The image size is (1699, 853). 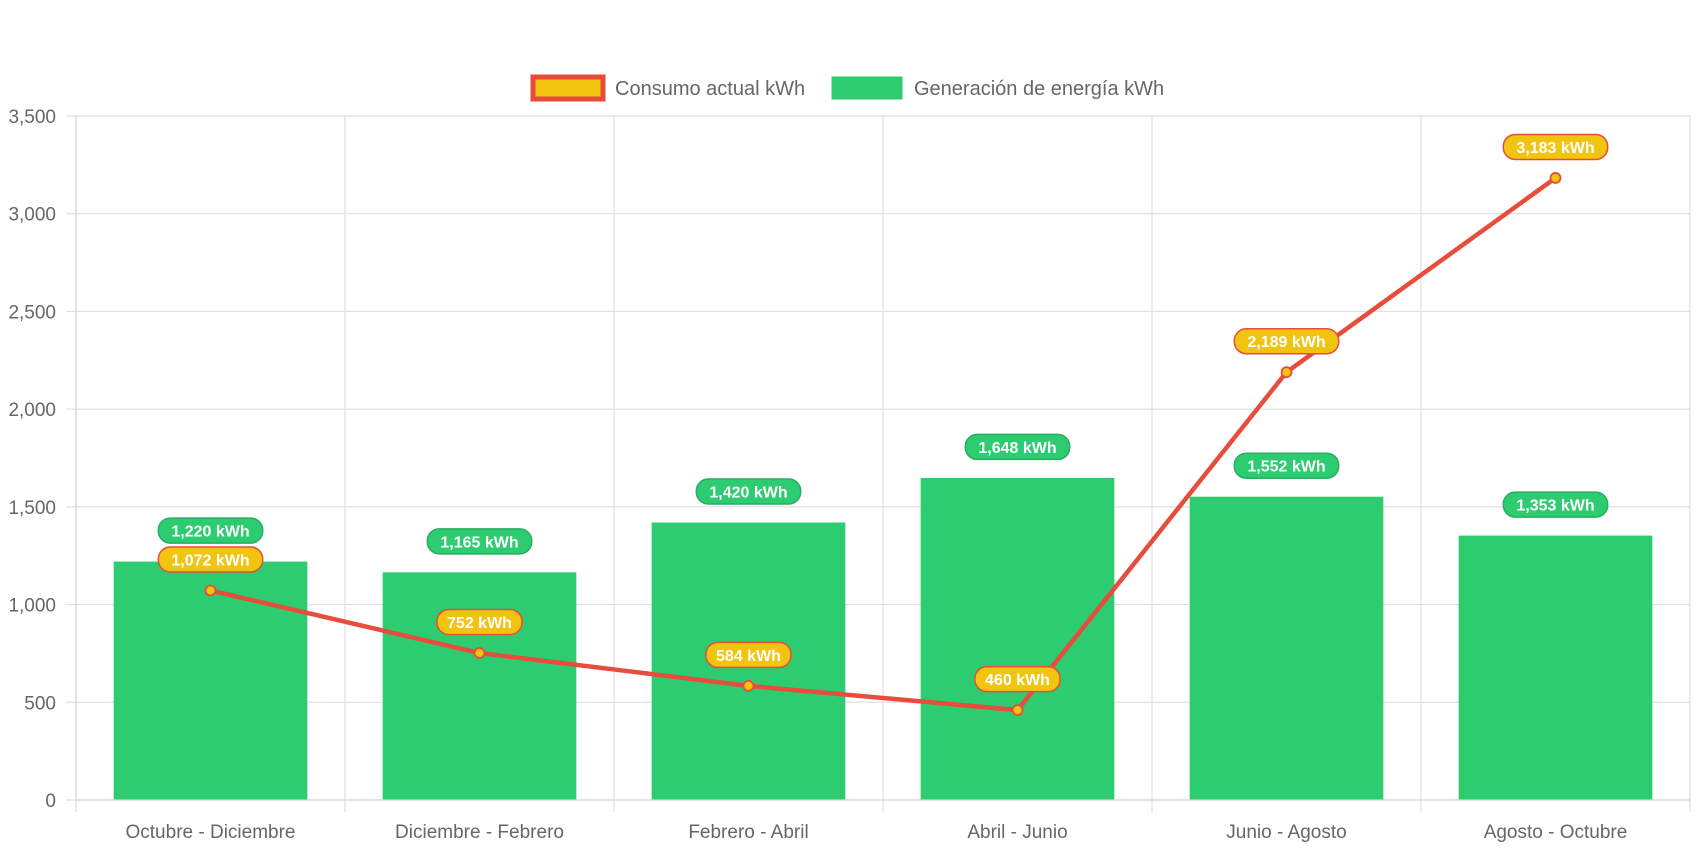 I want to click on x-tick-label: Junio - Agosto, so click(x=1286, y=832).